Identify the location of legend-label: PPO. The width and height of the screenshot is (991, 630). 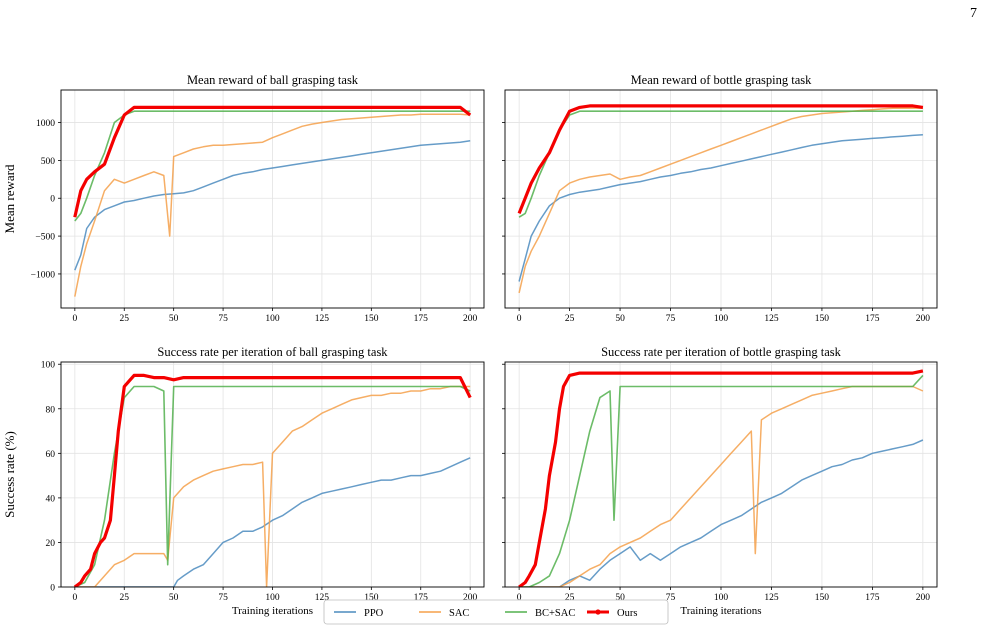
(374, 613).